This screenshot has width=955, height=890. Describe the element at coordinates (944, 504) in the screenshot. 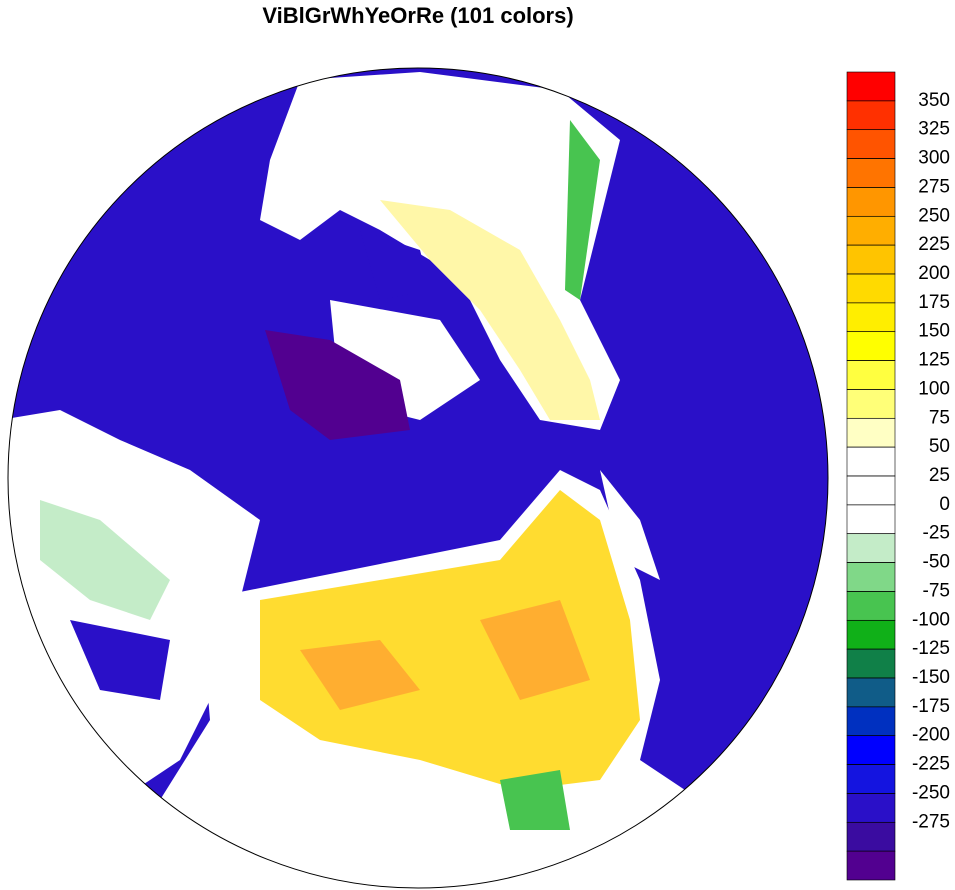

I see `colorbar-label: 0` at that location.